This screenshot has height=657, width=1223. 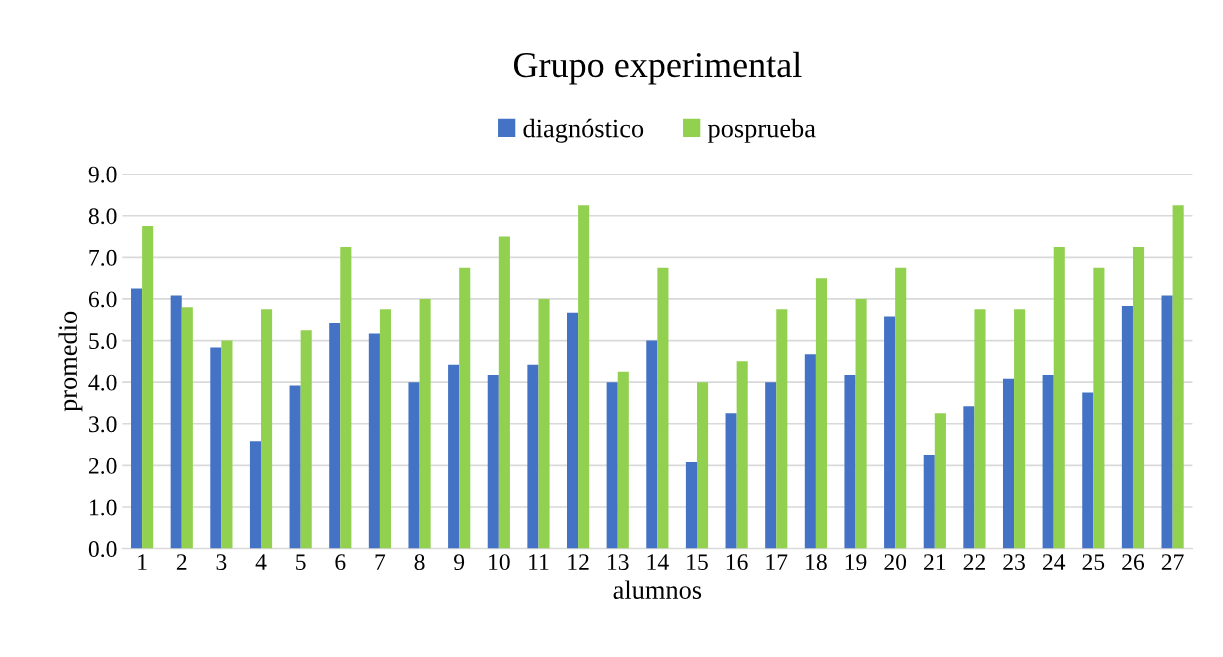 I want to click on x-tick-label: 14, so click(x=658, y=562).